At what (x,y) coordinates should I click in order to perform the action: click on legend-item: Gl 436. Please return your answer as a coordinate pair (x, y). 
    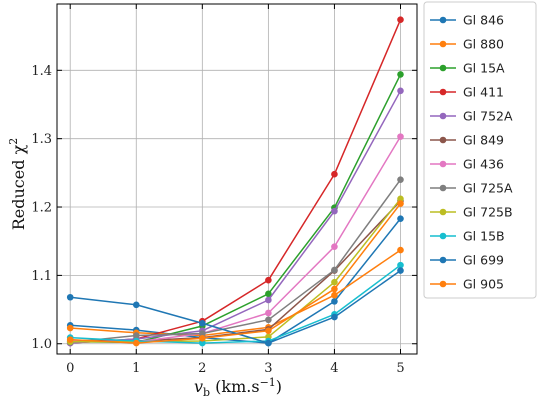
    Looking at the image, I should click on (467, 164).